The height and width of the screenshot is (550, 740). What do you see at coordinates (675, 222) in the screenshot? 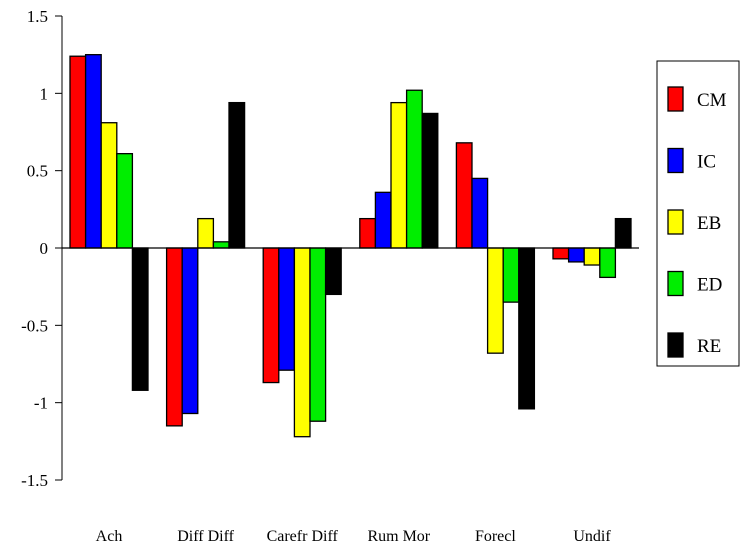
I see `legend-swatch-eb` at bounding box center [675, 222].